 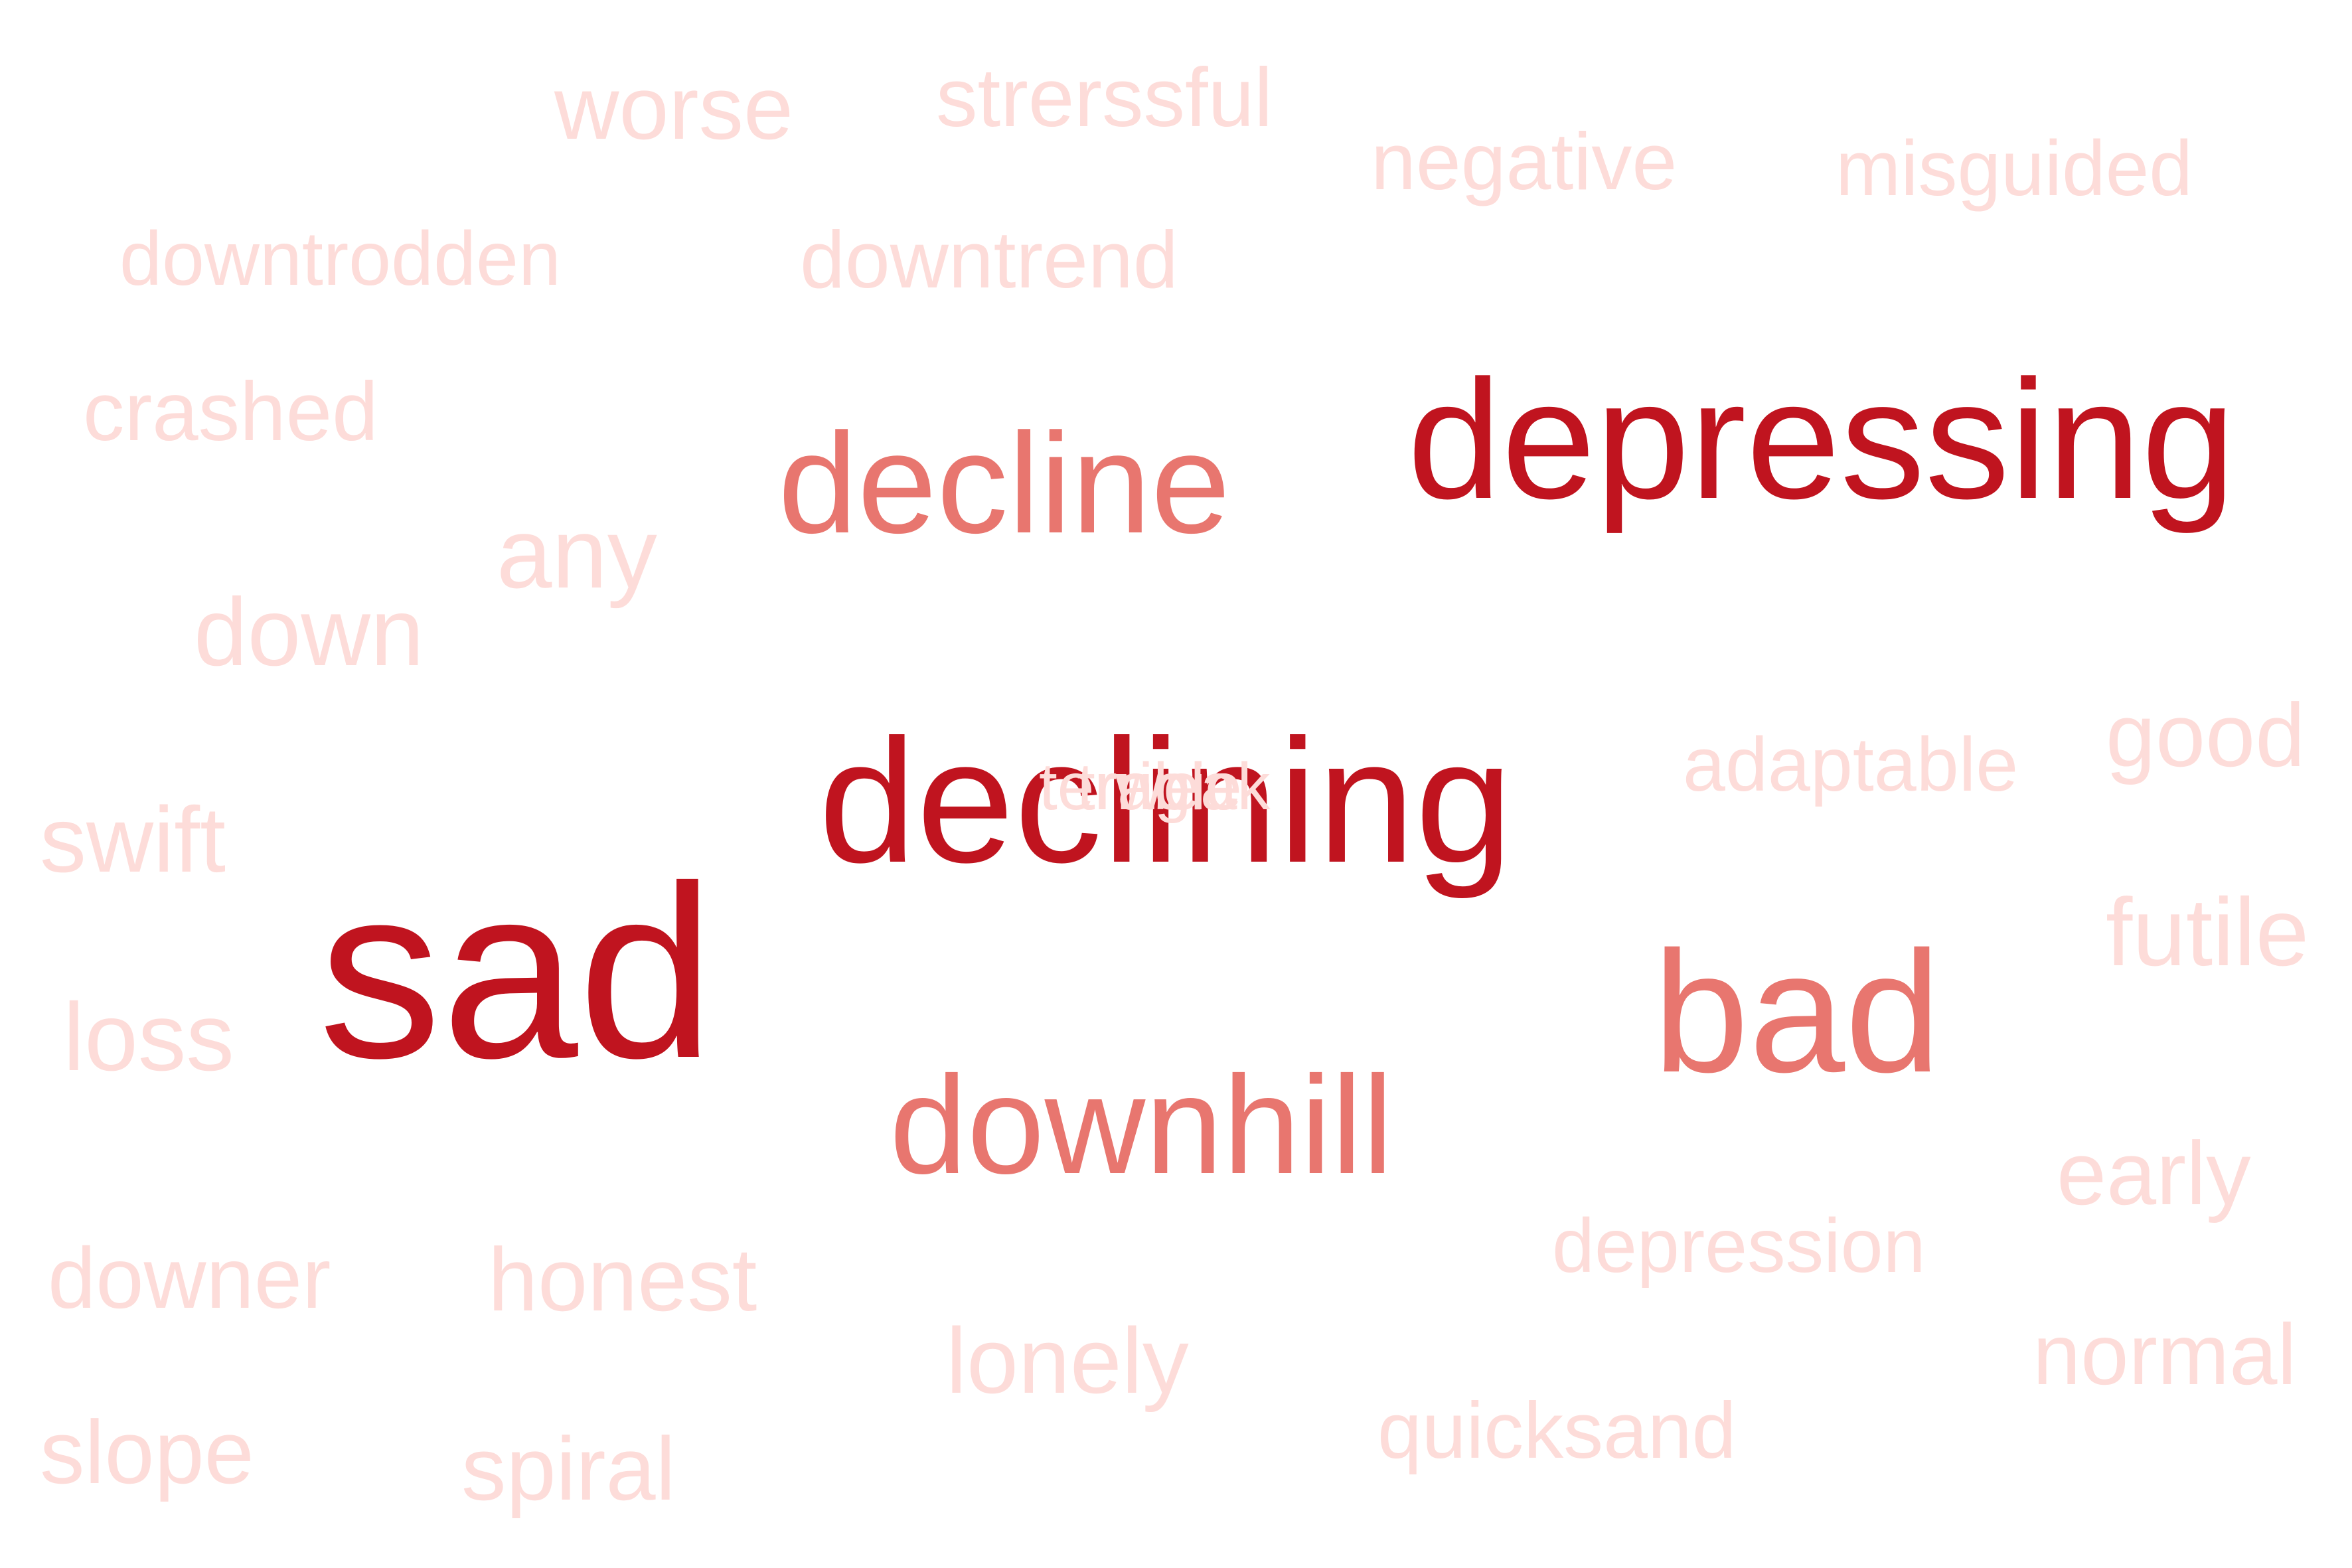 What do you see at coordinates (1797, 1013) in the screenshot?
I see `word-bad: bad` at bounding box center [1797, 1013].